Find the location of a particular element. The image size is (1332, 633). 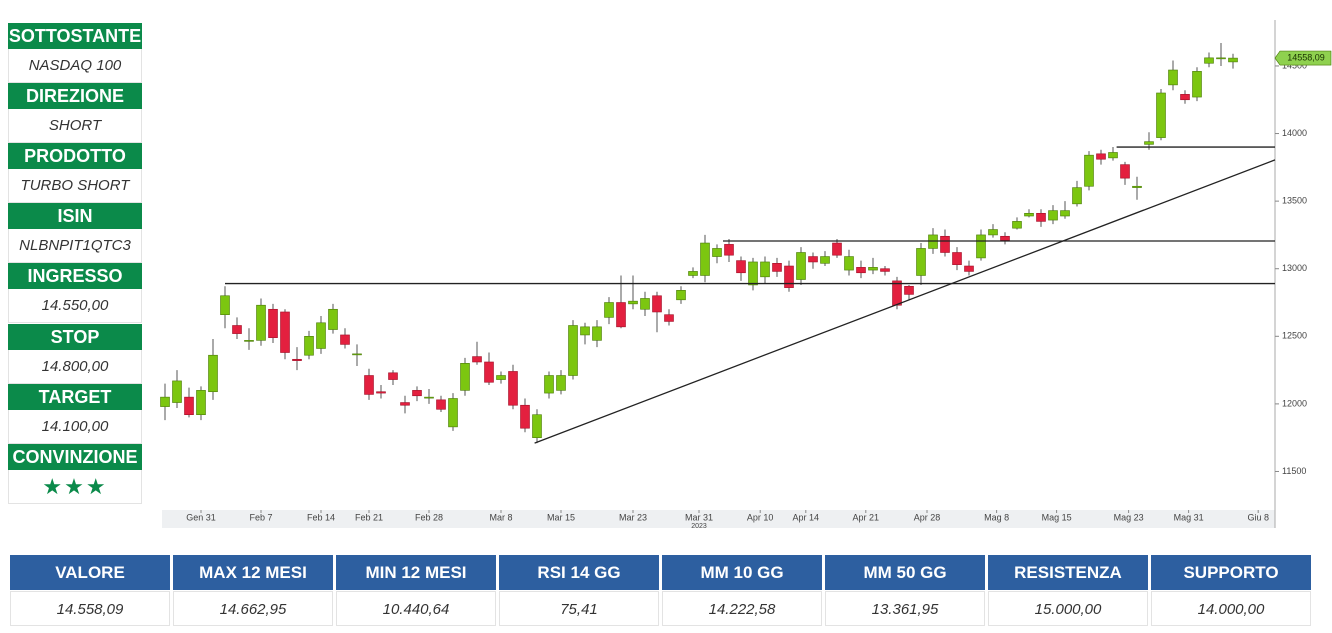

sidebar-item: SOTTOSTANTE NASDAQ 100 is located at coordinates (75, 53).